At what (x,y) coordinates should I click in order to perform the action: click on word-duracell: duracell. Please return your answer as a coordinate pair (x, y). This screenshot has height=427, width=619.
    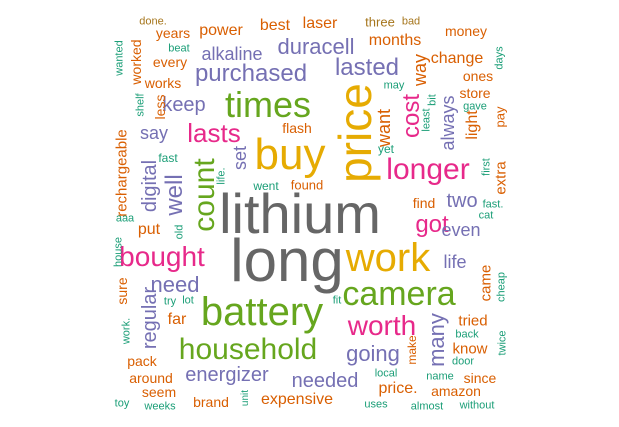
    Looking at the image, I should click on (316, 46).